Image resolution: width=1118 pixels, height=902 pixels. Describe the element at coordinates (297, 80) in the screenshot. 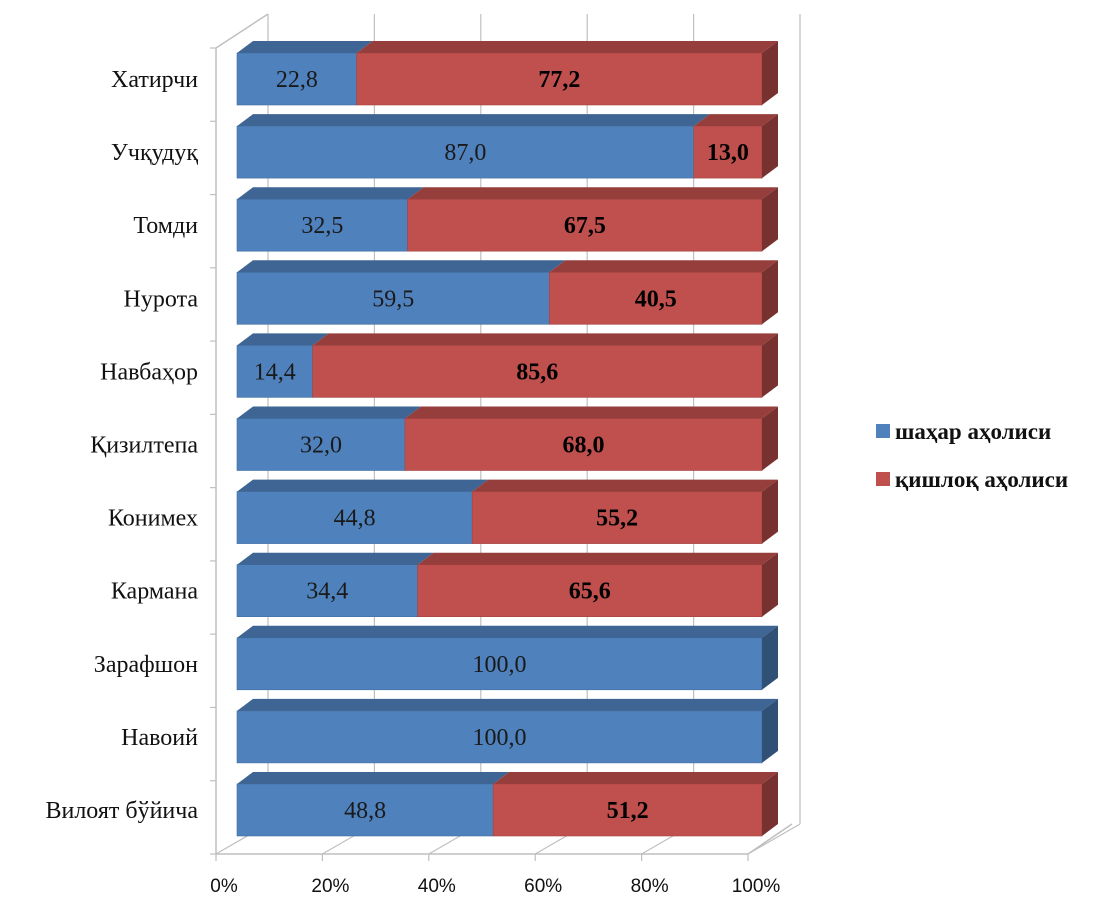

I see `data-label: 22,8` at that location.